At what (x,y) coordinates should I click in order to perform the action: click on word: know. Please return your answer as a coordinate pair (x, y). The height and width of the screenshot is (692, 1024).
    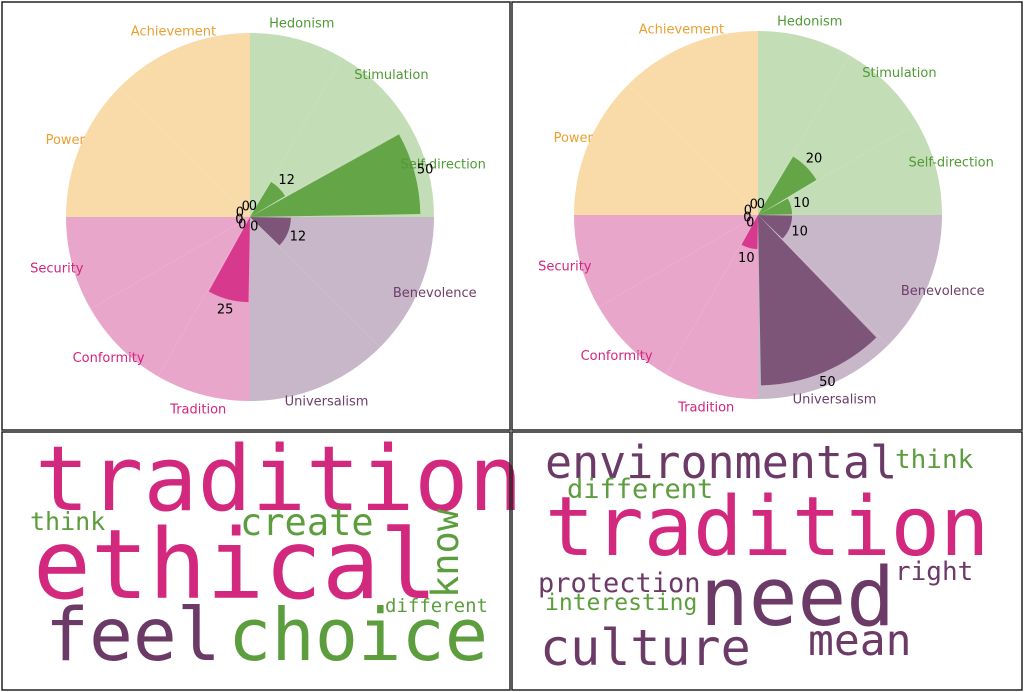
    Looking at the image, I should click on (445, 553).